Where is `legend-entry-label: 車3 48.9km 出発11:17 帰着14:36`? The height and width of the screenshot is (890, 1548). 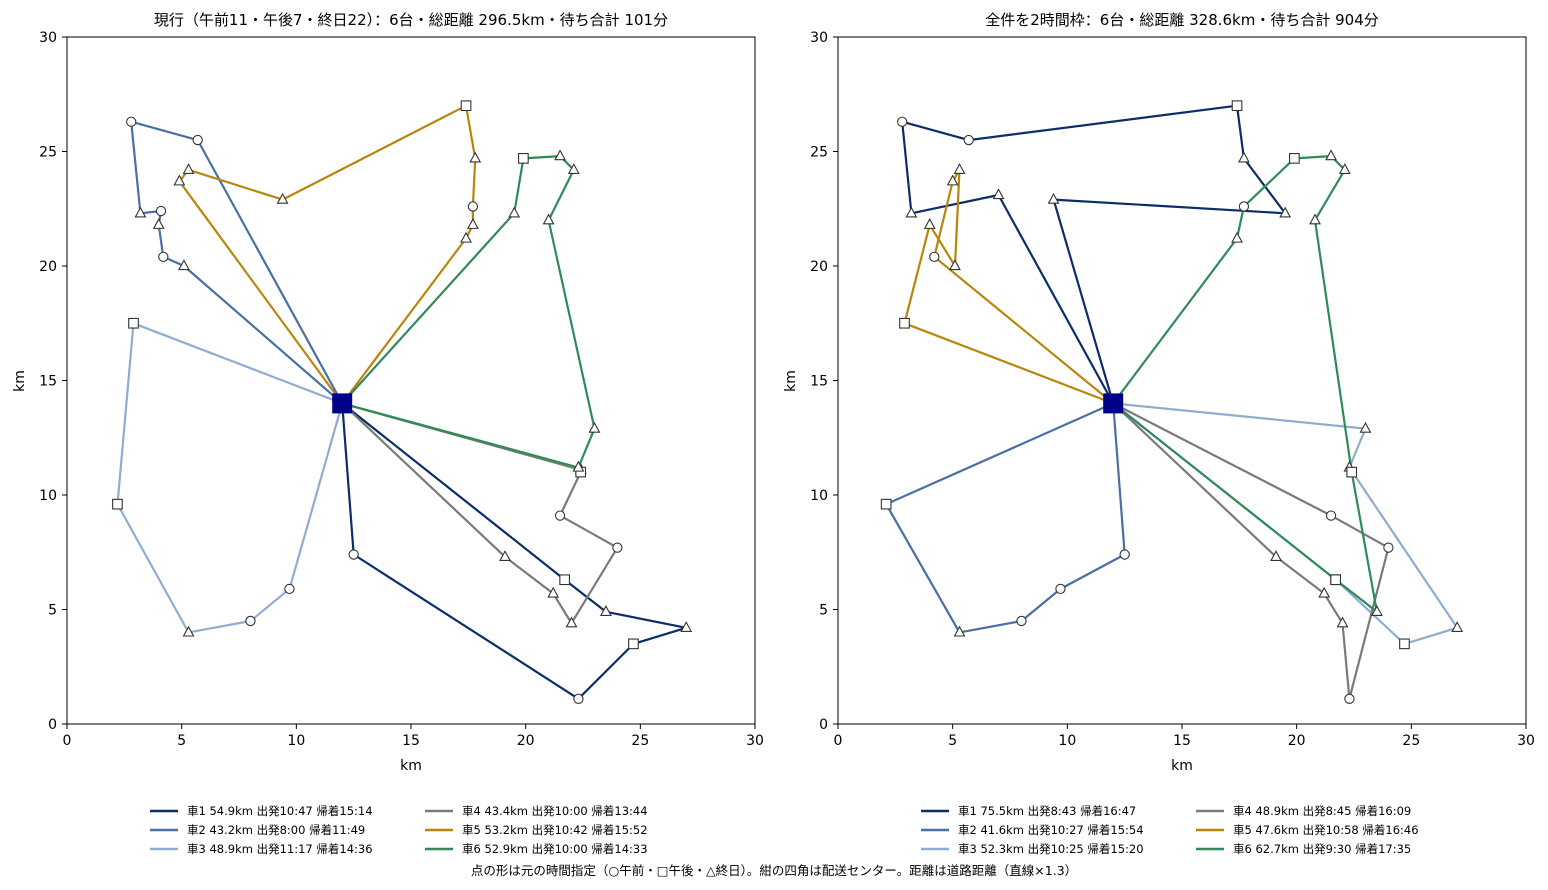
legend-entry-label: 車3 48.9km 出発11:17 帰着14:36 is located at coordinates (280, 849).